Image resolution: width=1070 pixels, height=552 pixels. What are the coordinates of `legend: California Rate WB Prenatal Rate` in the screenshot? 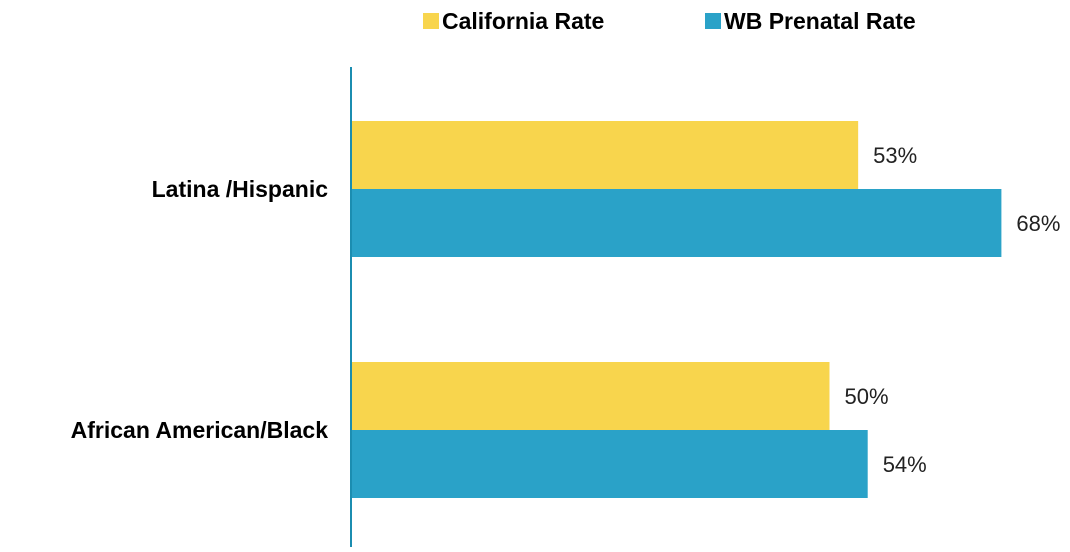 It's located at (669, 21).